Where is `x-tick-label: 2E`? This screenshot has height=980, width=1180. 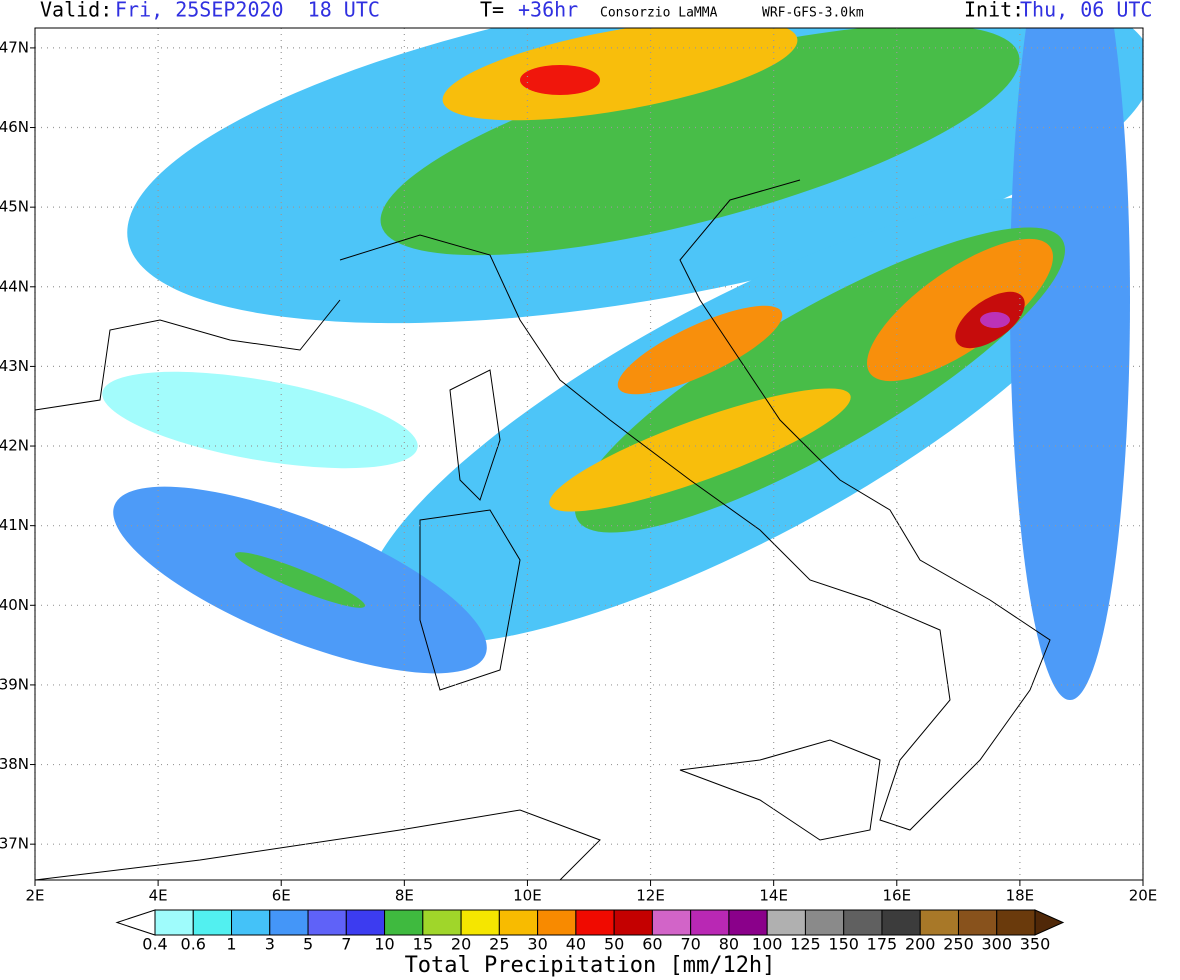 x-tick-label: 2E is located at coordinates (34, 896).